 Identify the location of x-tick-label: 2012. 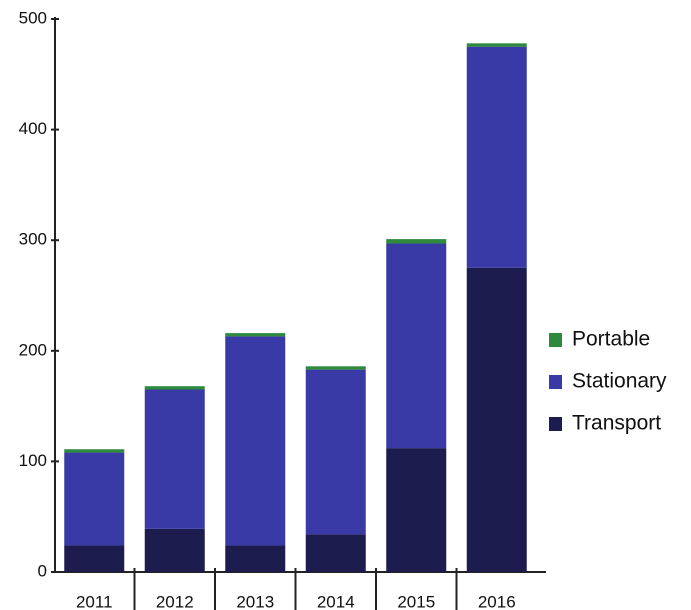
(175, 601).